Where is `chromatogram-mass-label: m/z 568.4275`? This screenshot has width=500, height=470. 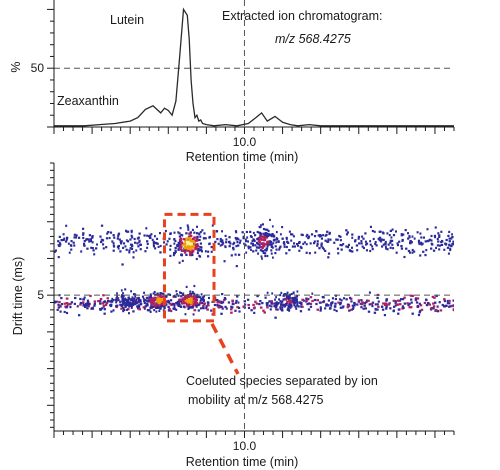 chromatogram-mass-label: m/z 568.4275 is located at coordinates (313, 39).